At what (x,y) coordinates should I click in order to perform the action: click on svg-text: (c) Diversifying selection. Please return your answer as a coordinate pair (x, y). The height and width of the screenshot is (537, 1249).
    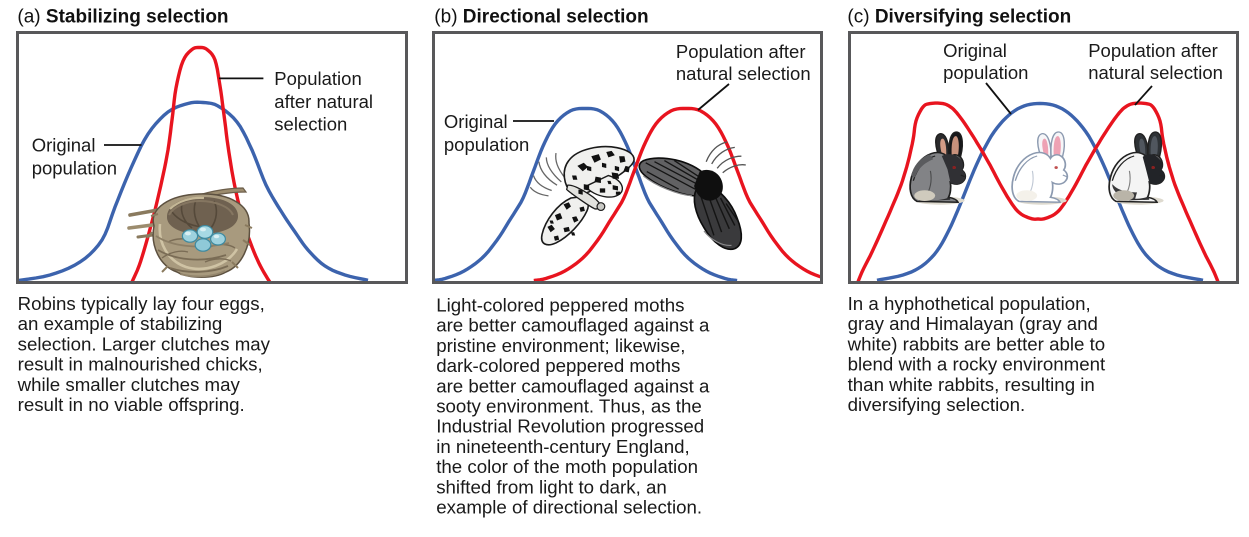
    Looking at the image, I should click on (959, 17).